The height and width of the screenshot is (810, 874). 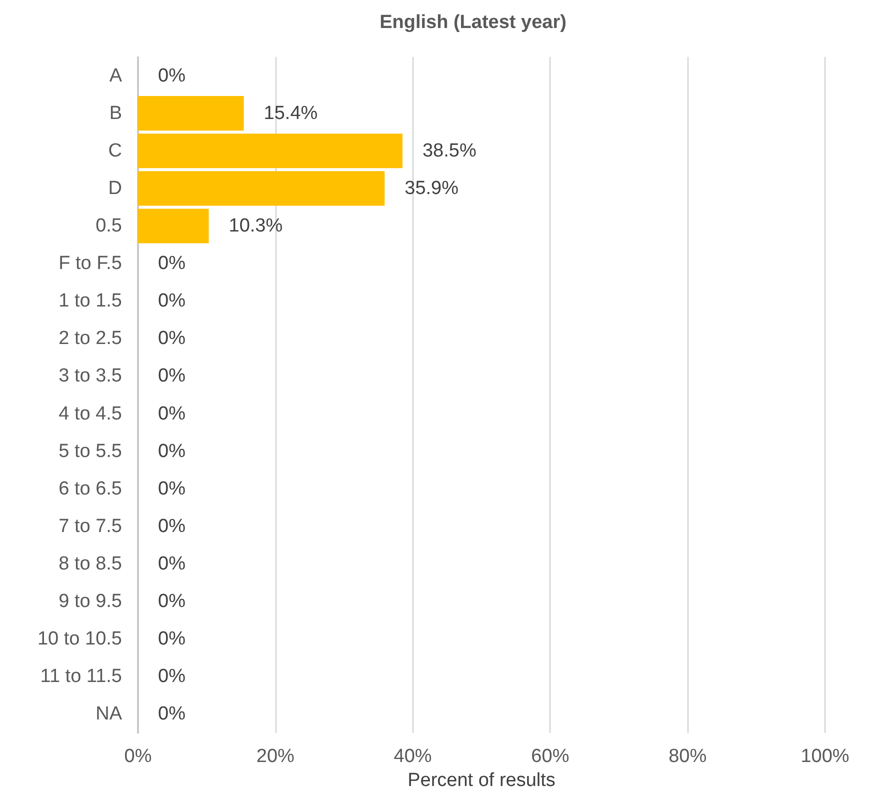 What do you see at coordinates (90, 339) in the screenshot?
I see `y-tick-label: 2 to 2.5` at bounding box center [90, 339].